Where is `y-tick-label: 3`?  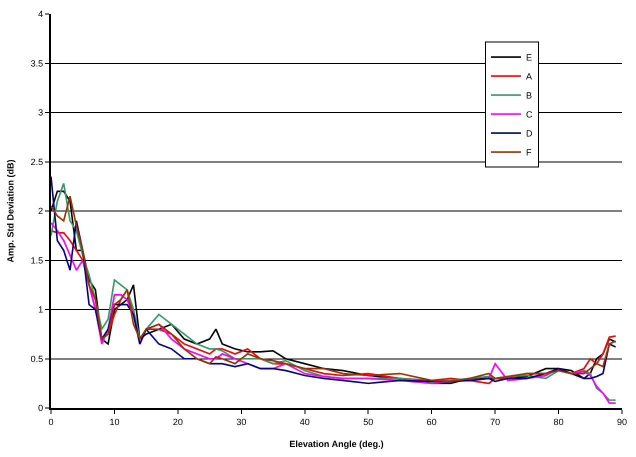
y-tick-label: 3 is located at coordinates (41, 113).